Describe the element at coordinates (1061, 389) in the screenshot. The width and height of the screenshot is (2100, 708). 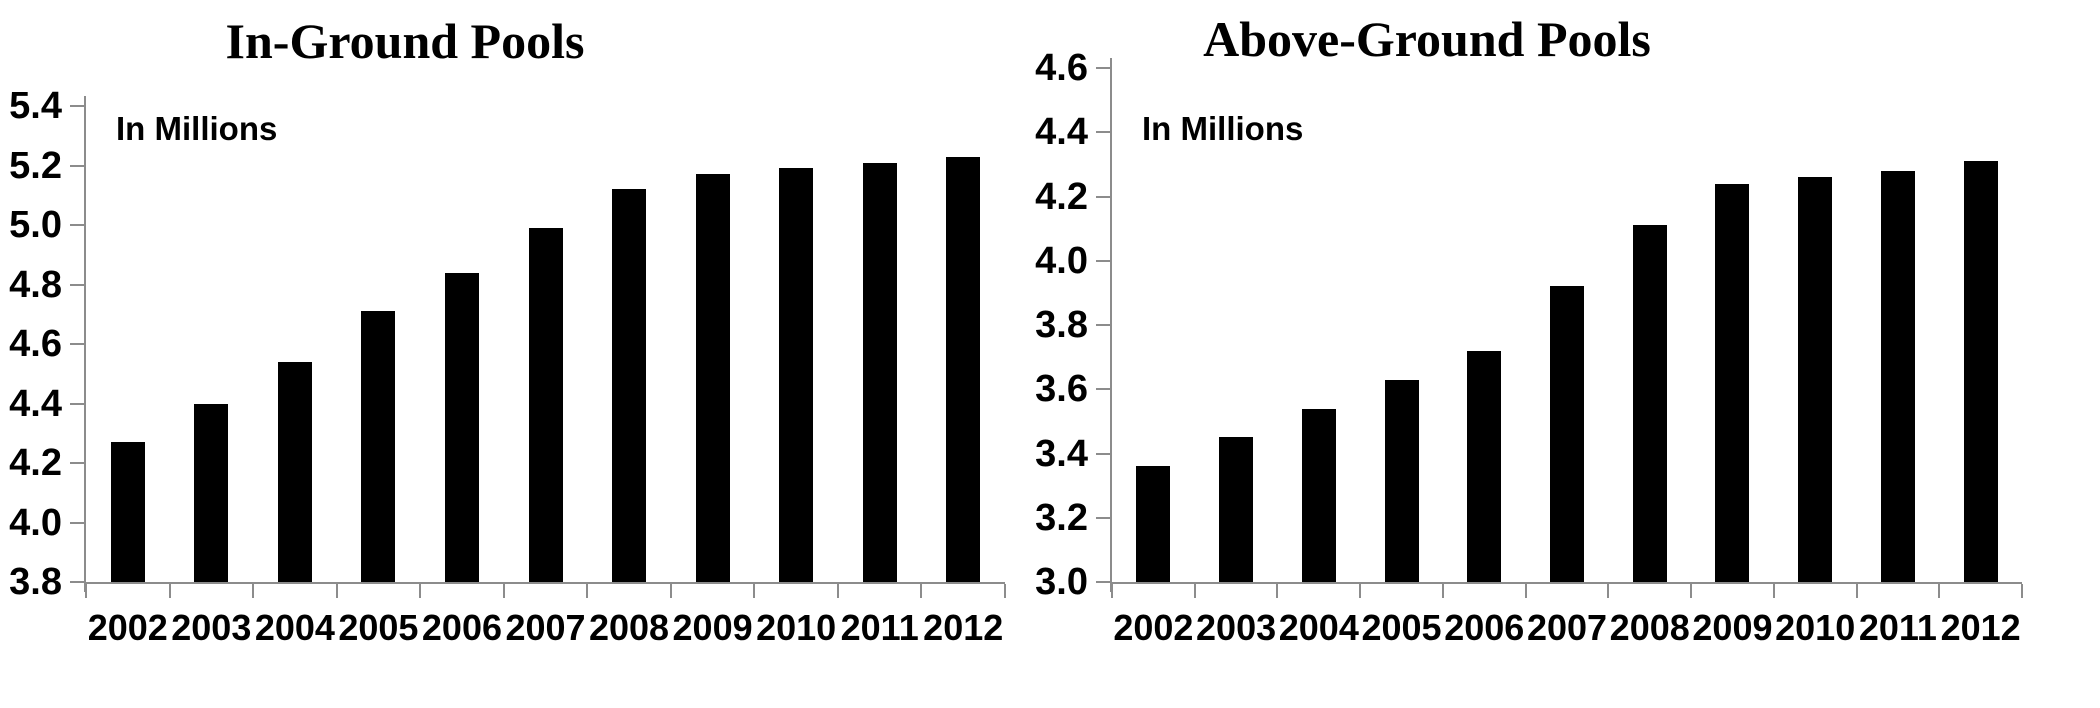
I see `y-tick-label: 3.6` at that location.